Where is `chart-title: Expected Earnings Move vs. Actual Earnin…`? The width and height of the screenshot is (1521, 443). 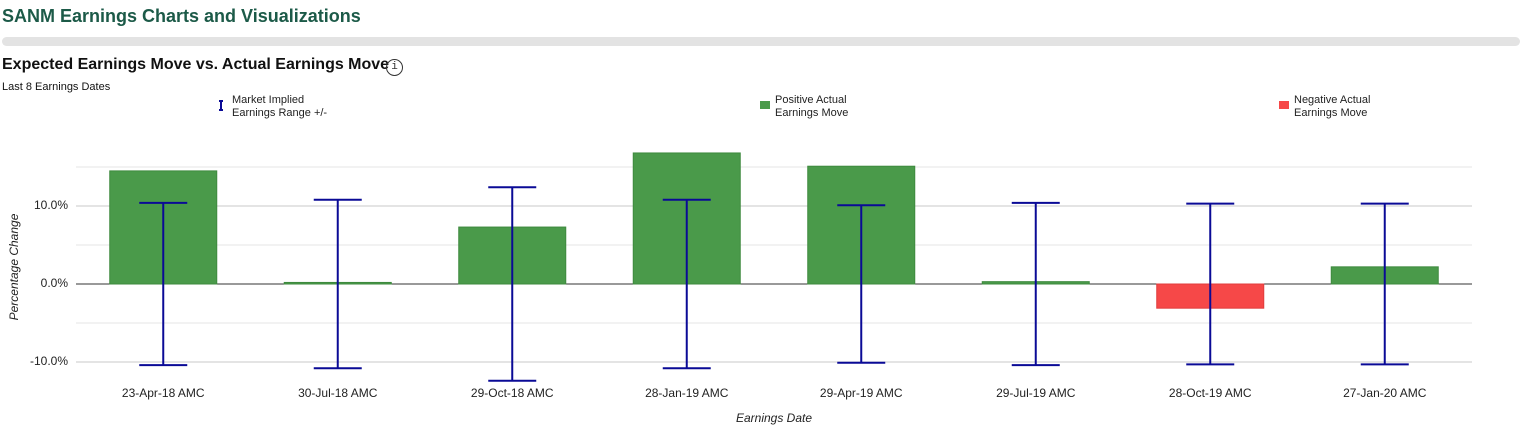
chart-title: Expected Earnings Move vs. Actual Earnin… is located at coordinates (196, 64).